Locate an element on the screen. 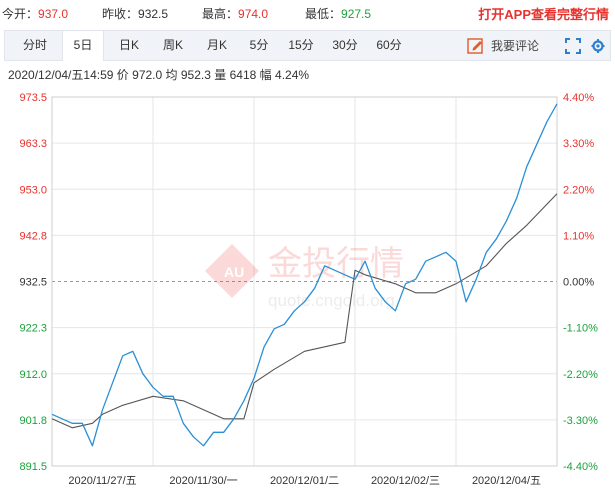 The width and height of the screenshot is (615, 499). high-quote: 最高：974.0 is located at coordinates (235, 13).